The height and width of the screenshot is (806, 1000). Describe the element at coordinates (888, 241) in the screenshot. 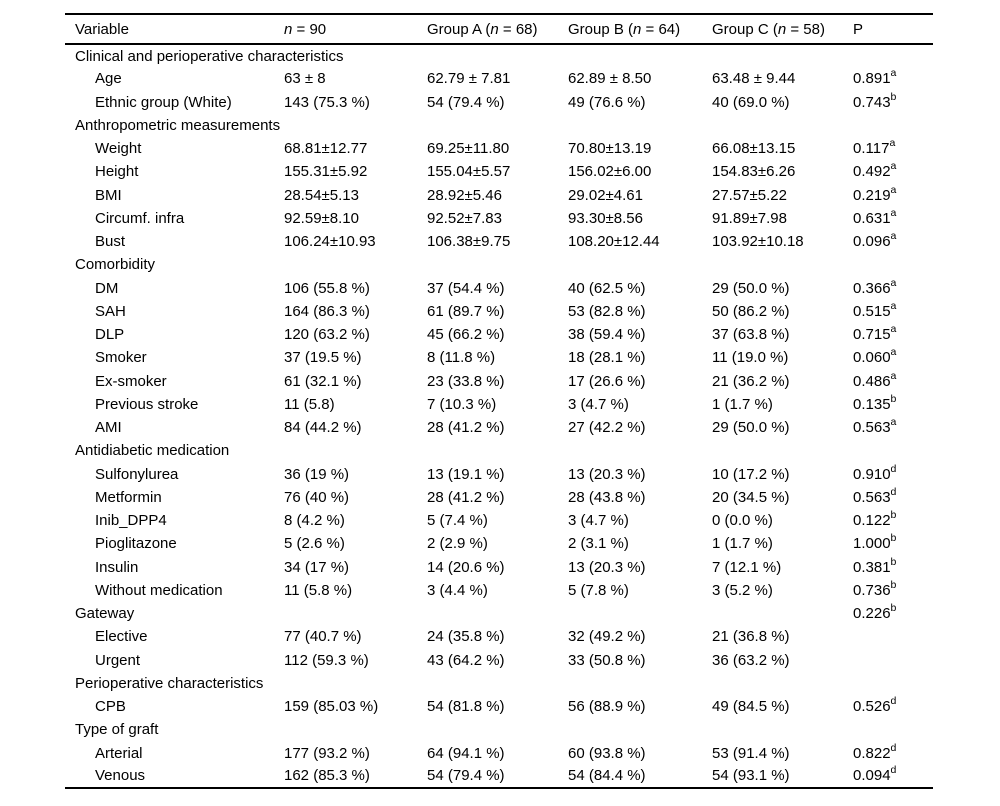

I see `p-value-cell: 0.096a` at that location.